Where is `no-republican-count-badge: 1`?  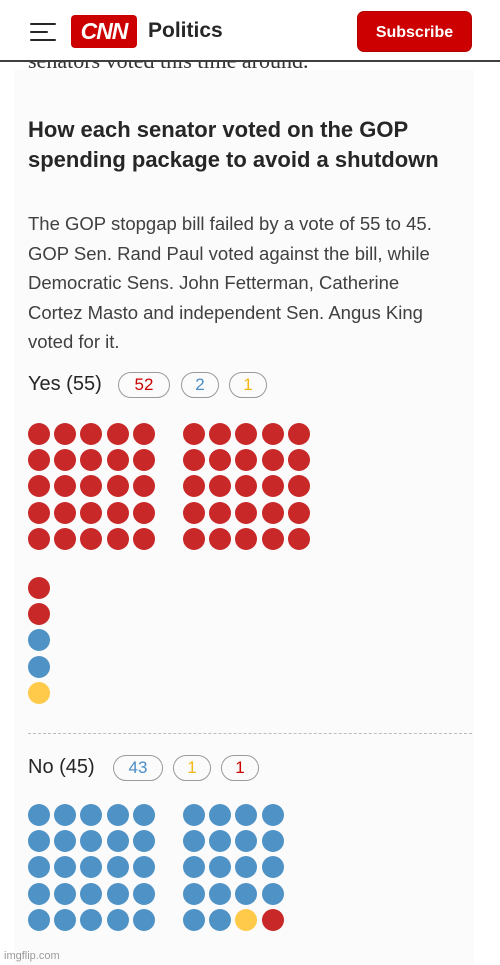 no-republican-count-badge: 1 is located at coordinates (240, 768).